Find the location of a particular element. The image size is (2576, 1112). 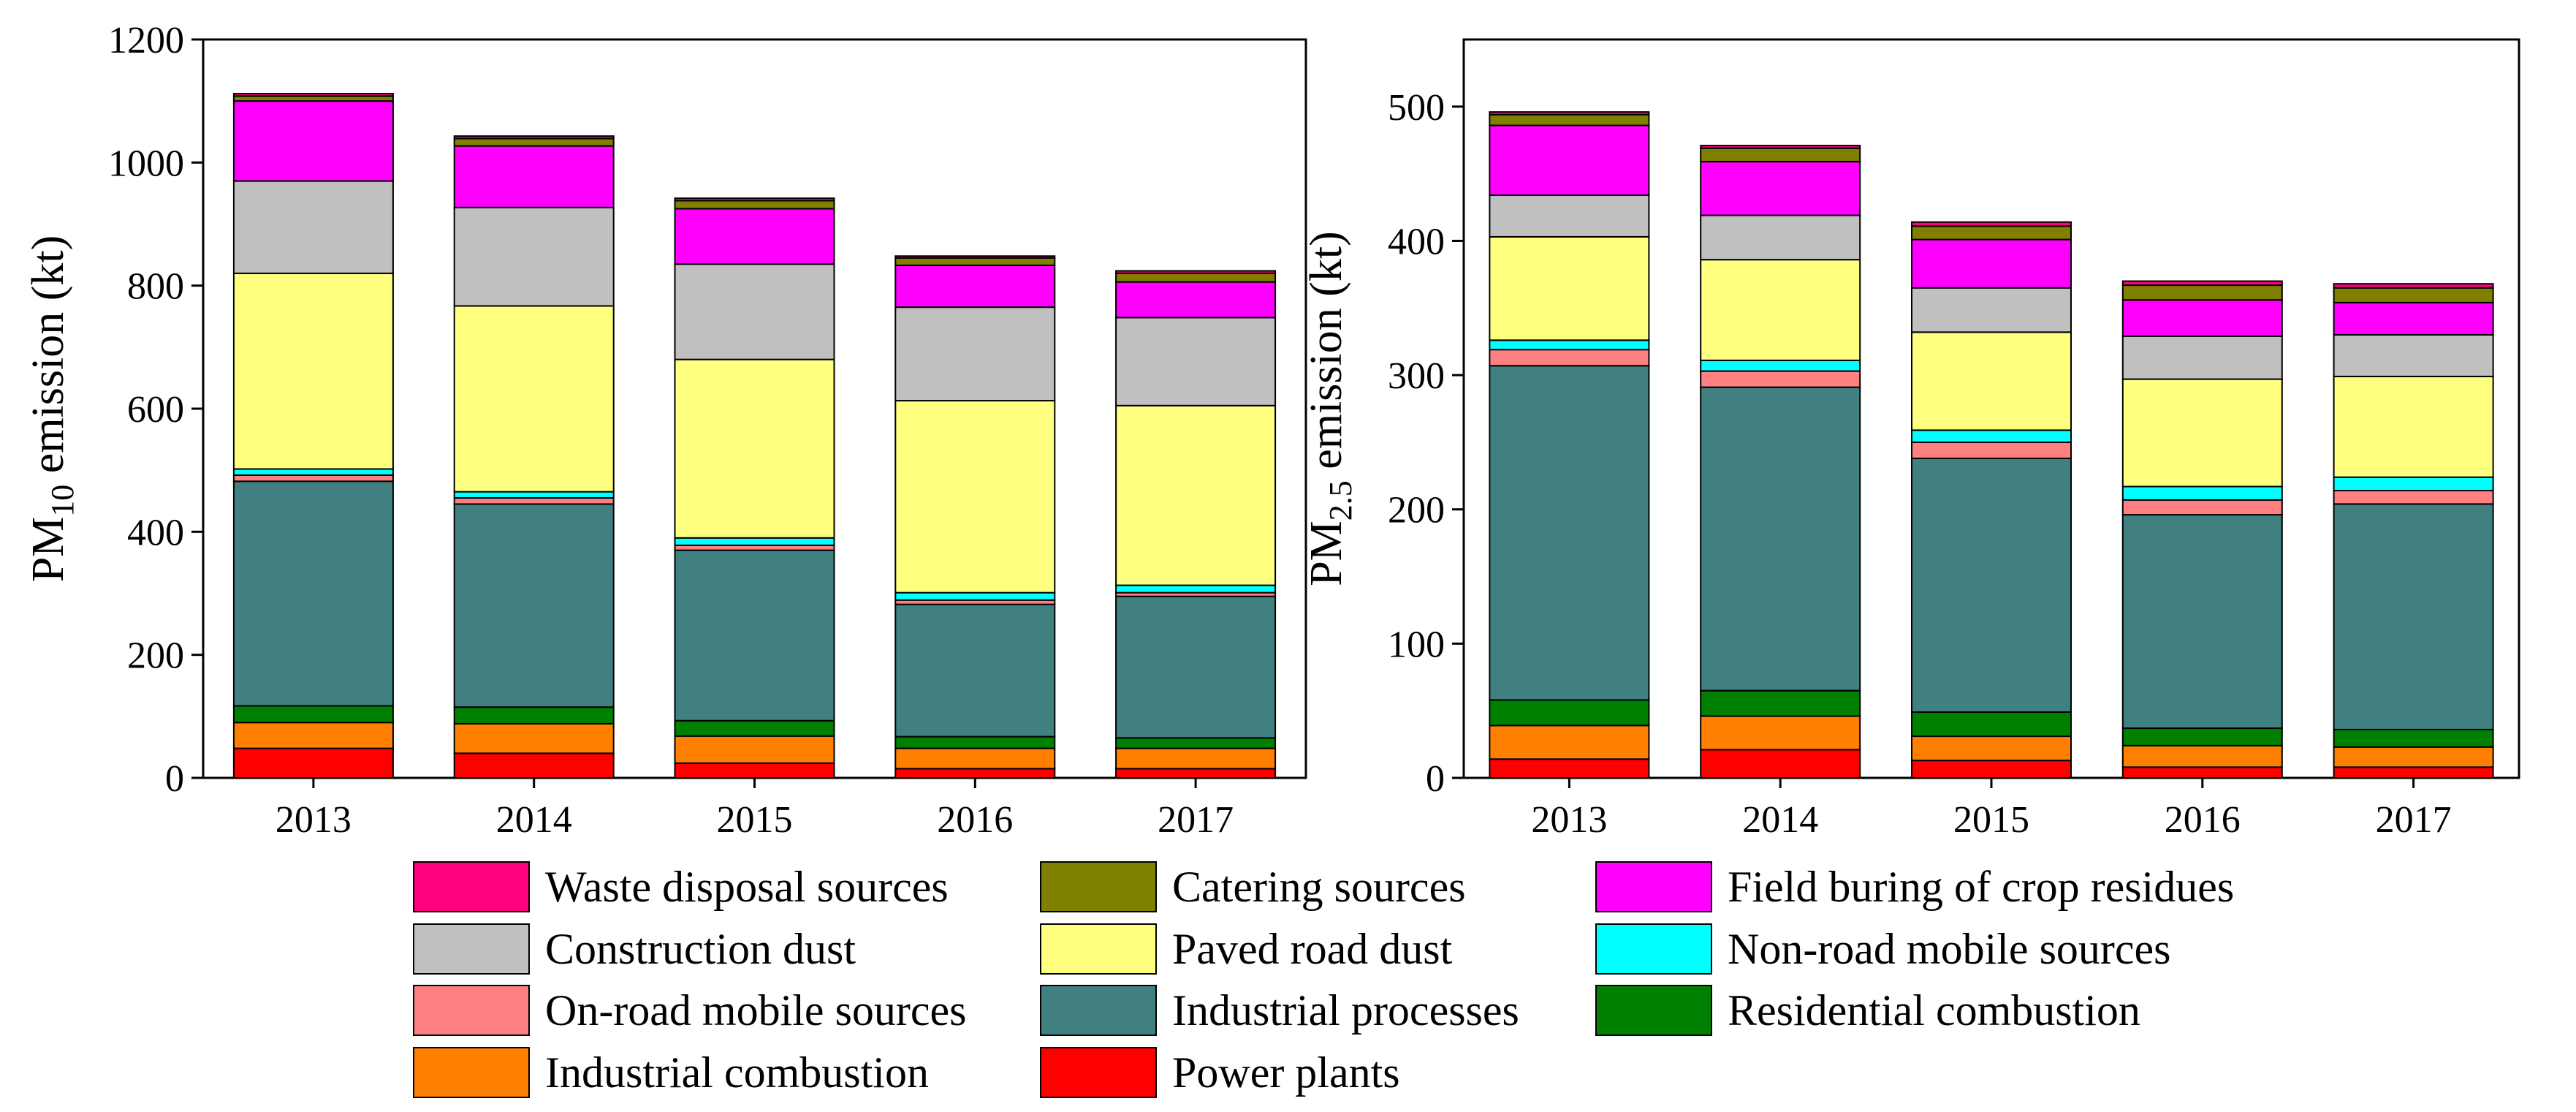

legend-label: Residential combustion is located at coordinates (1934, 1011).